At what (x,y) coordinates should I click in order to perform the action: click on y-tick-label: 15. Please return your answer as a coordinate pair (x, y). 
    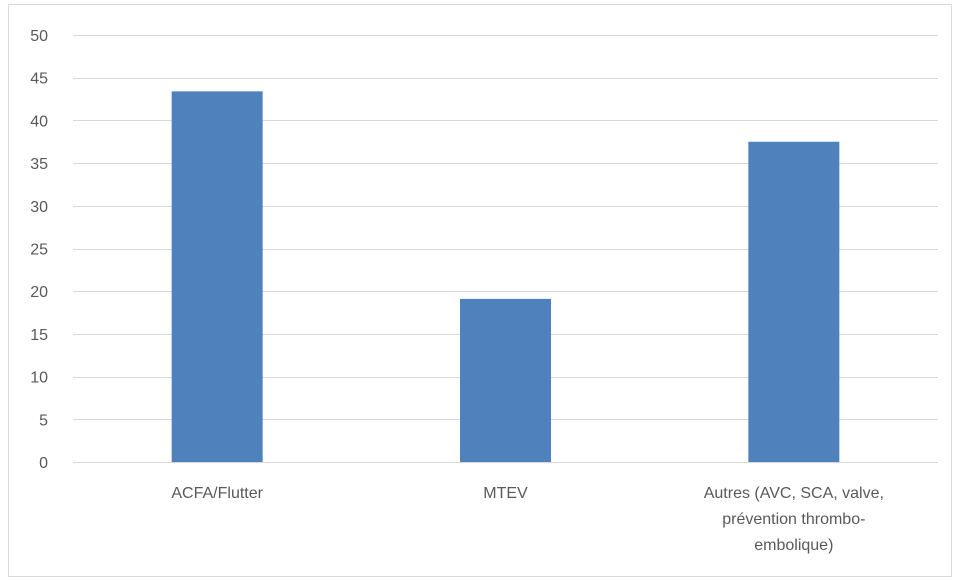
    Looking at the image, I should click on (39, 335).